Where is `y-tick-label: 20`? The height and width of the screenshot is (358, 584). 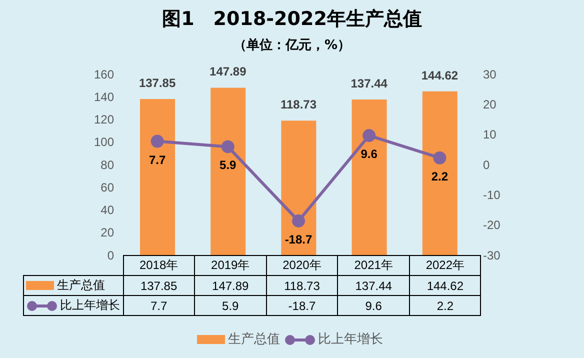 y-tick-label: 20 is located at coordinates (107, 233).